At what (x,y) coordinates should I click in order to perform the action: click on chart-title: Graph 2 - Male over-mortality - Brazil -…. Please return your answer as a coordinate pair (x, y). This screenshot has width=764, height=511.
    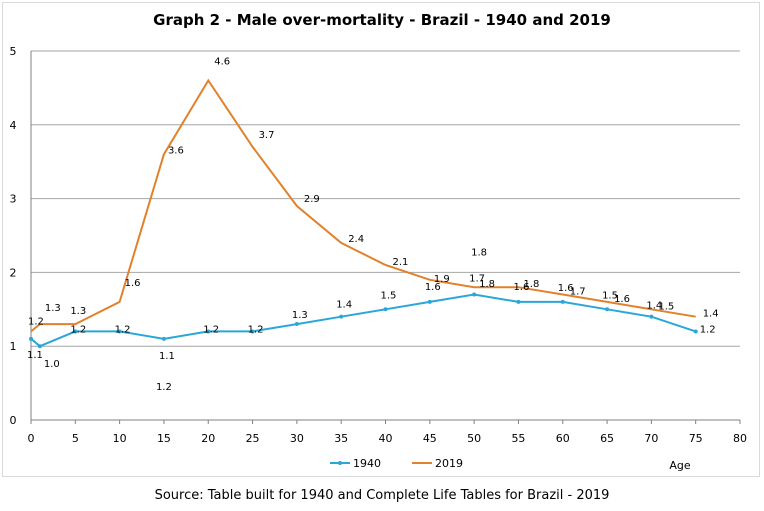
    Looking at the image, I should click on (382, 20).